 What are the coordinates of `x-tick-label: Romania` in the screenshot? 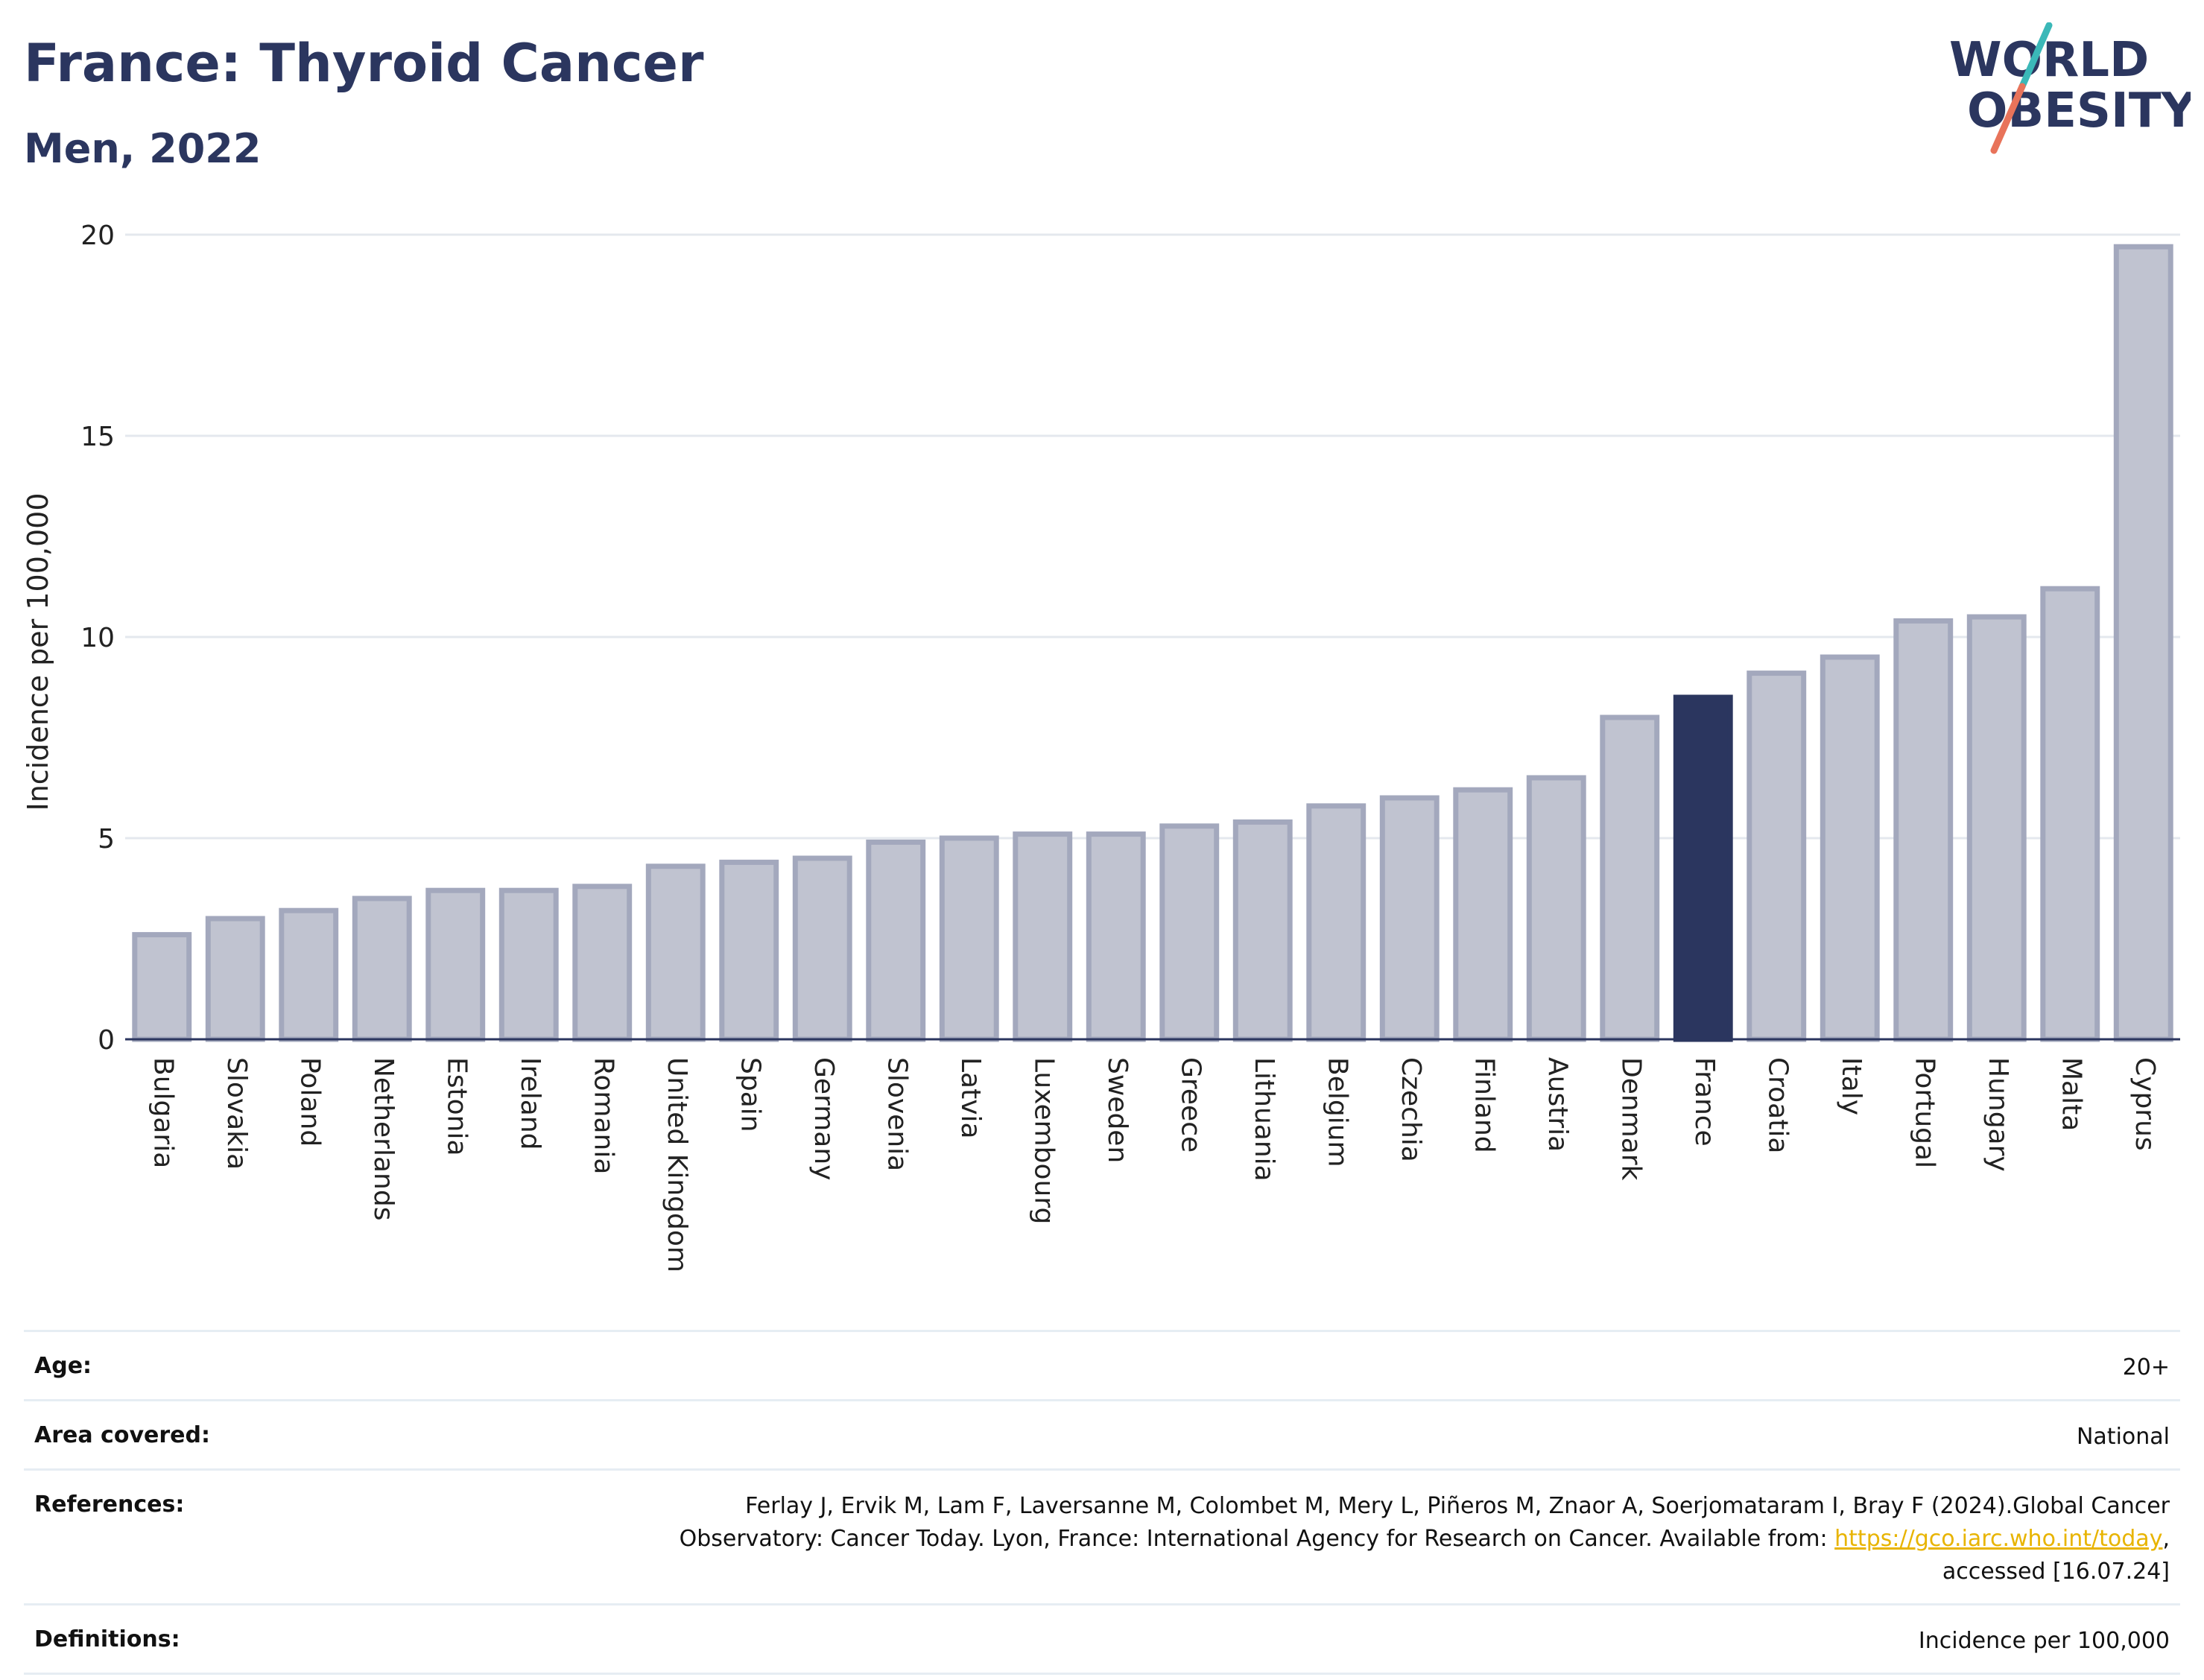 It's located at (603, 1115).